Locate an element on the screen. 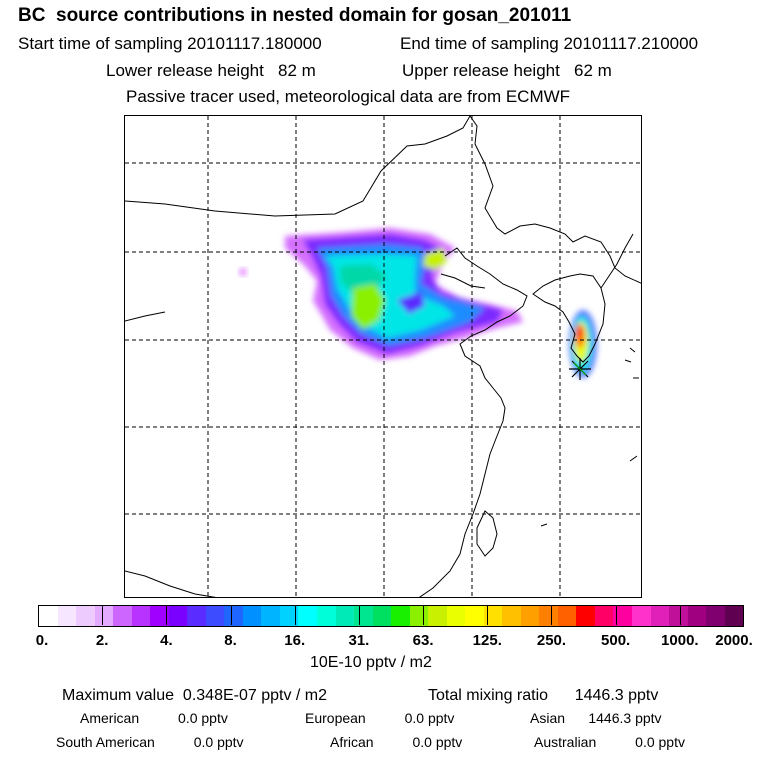 Image resolution: width=768 pixels, height=768 pixels. start-time-label: Start time of sampling 20101117.180000 is located at coordinates (170, 43).